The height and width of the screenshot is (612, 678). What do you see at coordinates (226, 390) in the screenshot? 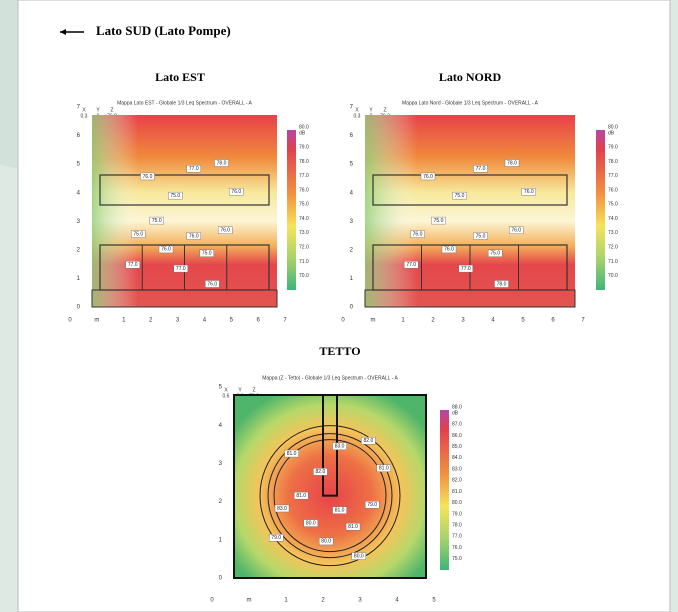
I see `readout-label: X` at bounding box center [226, 390].